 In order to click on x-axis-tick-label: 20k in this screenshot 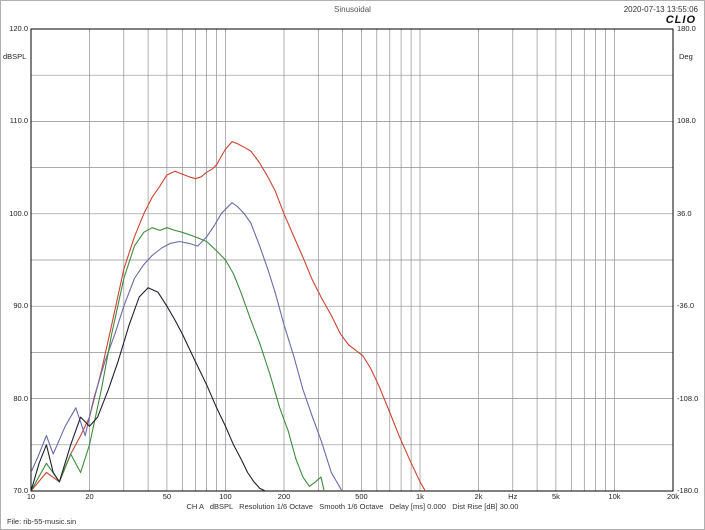, I will do `click(673, 496)`.